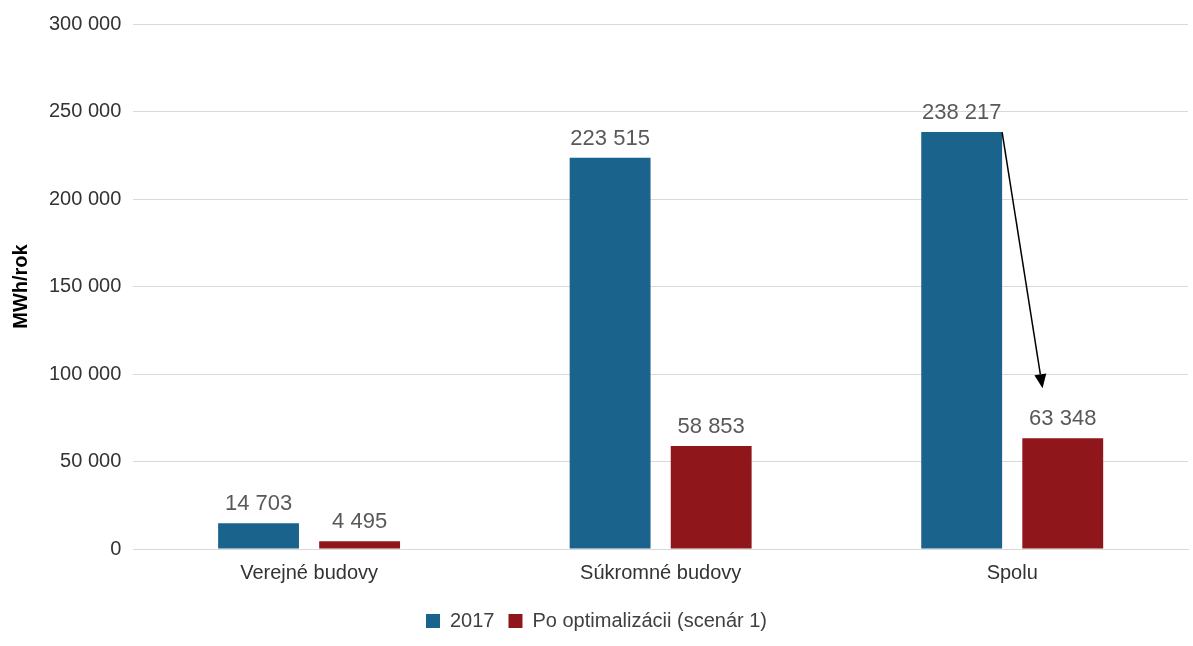 This screenshot has width=1193, height=646. I want to click on data-label: 4 495, so click(360, 521).